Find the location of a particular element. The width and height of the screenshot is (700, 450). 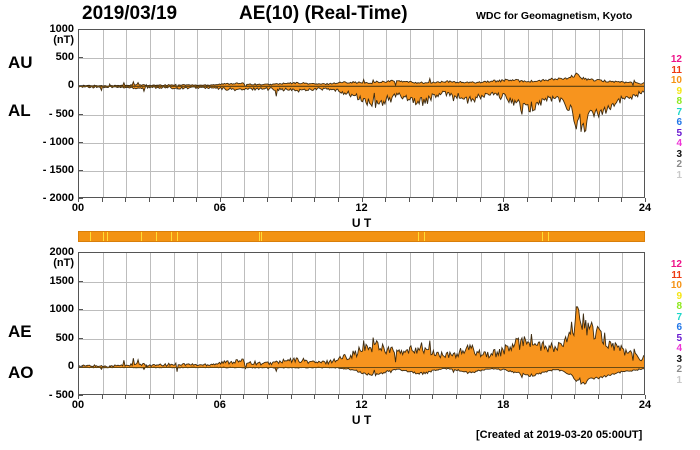

y-axis-tick-label: 0 is located at coordinates (70, 366).